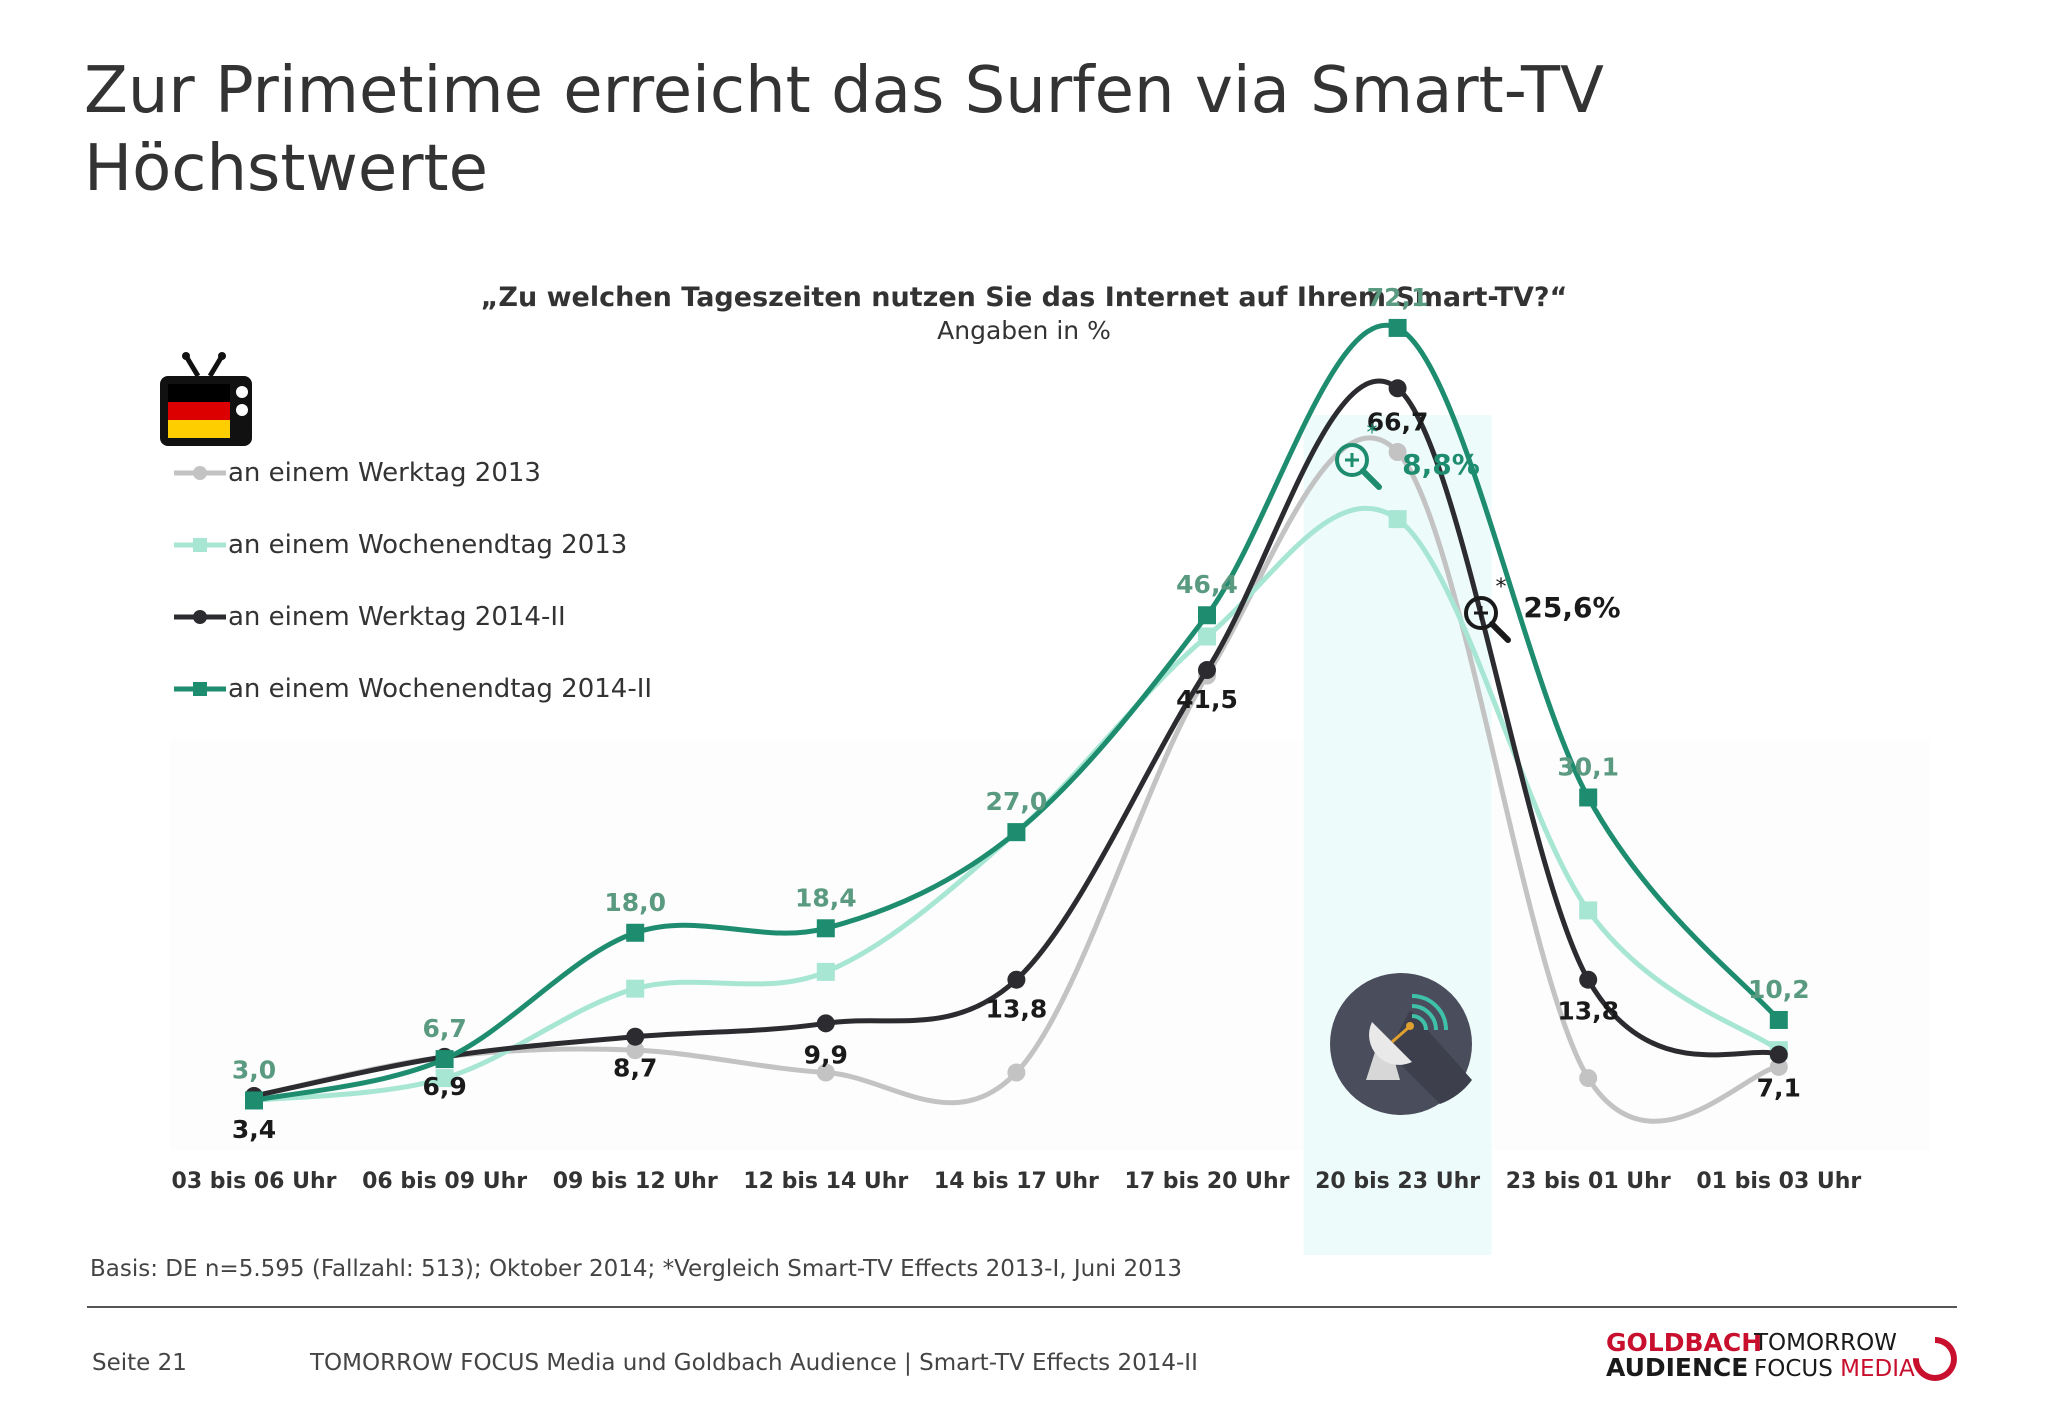 This screenshot has width=2048, height=1418. Describe the element at coordinates (200, 473) in the screenshot. I see `legend-swatch-circle-grey` at that location.